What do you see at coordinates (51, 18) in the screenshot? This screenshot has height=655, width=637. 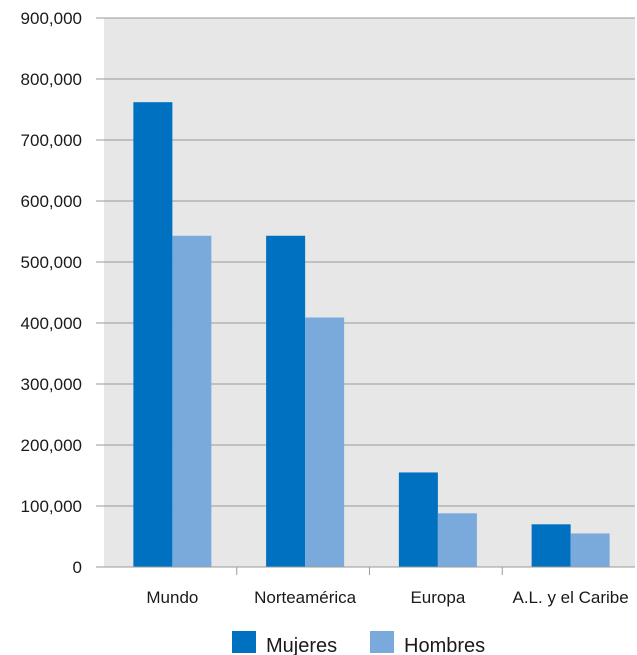 I see `y-tick-label: 900,000` at bounding box center [51, 18].